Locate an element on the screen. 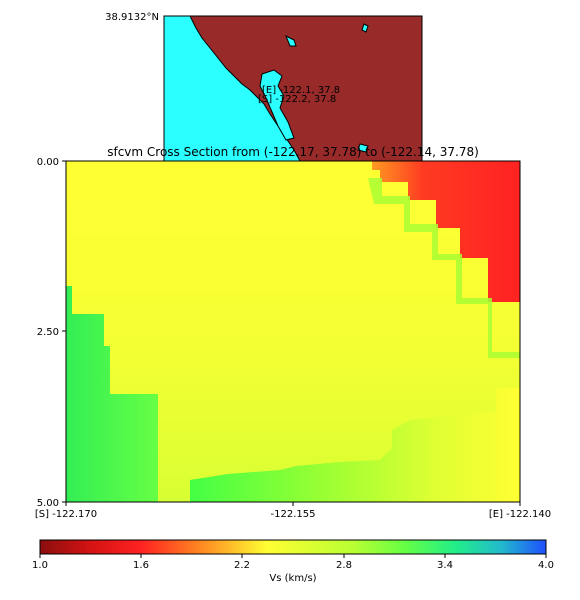  y-tick-0: 0.00 is located at coordinates (48, 162).